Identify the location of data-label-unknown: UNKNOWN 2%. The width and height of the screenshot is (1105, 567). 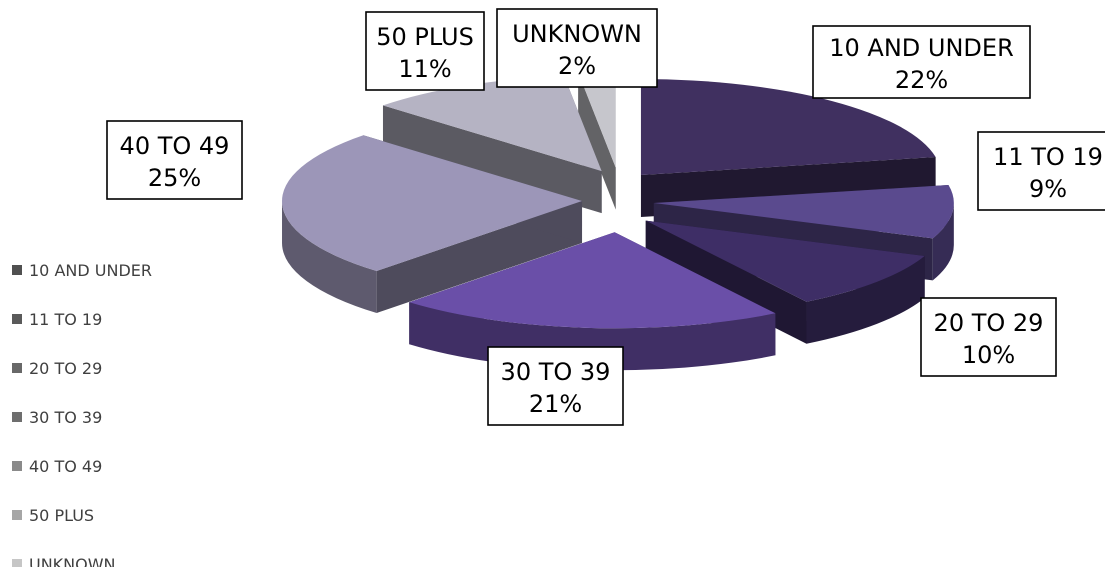
(577, 48).